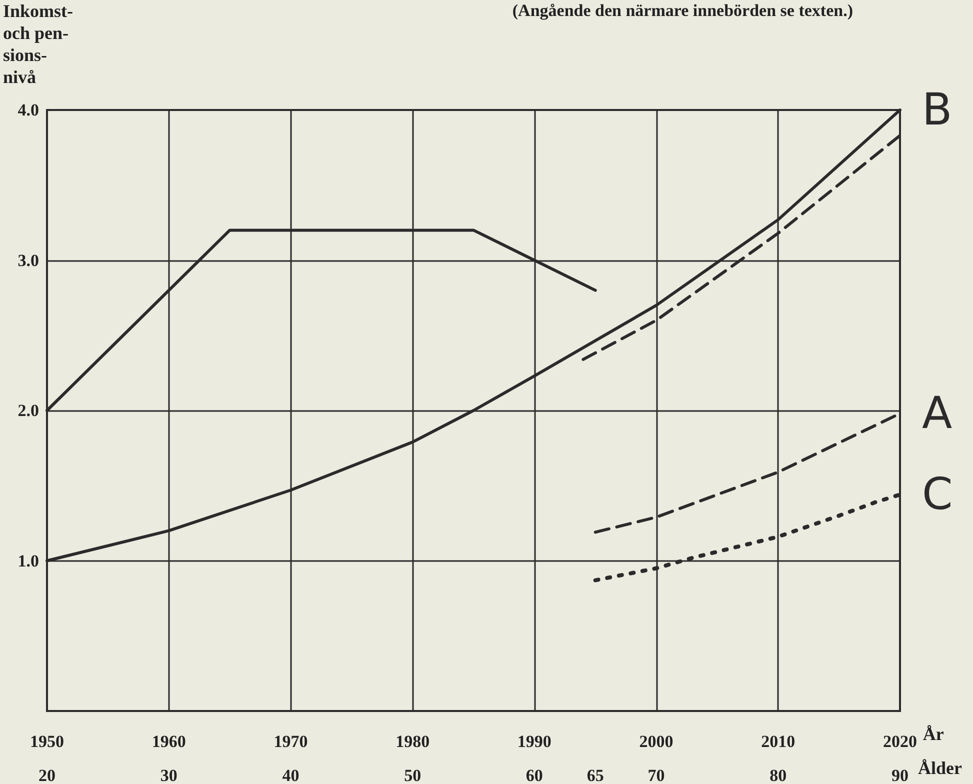 This screenshot has width=973, height=784. What do you see at coordinates (47, 741) in the screenshot?
I see `x-tick-label: 1950` at bounding box center [47, 741].